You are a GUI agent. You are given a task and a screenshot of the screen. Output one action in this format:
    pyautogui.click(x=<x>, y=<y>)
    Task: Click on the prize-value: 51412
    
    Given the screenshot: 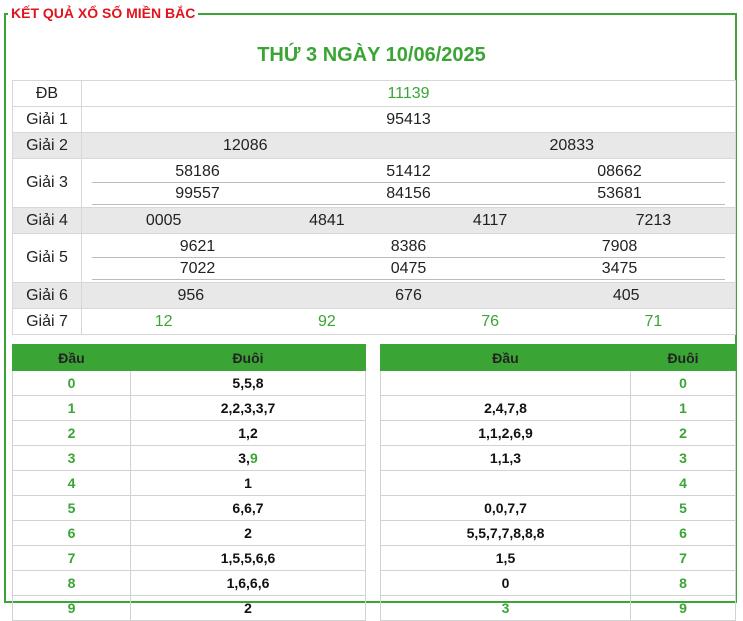 What is the action you would take?
    pyautogui.click(x=408, y=171)
    